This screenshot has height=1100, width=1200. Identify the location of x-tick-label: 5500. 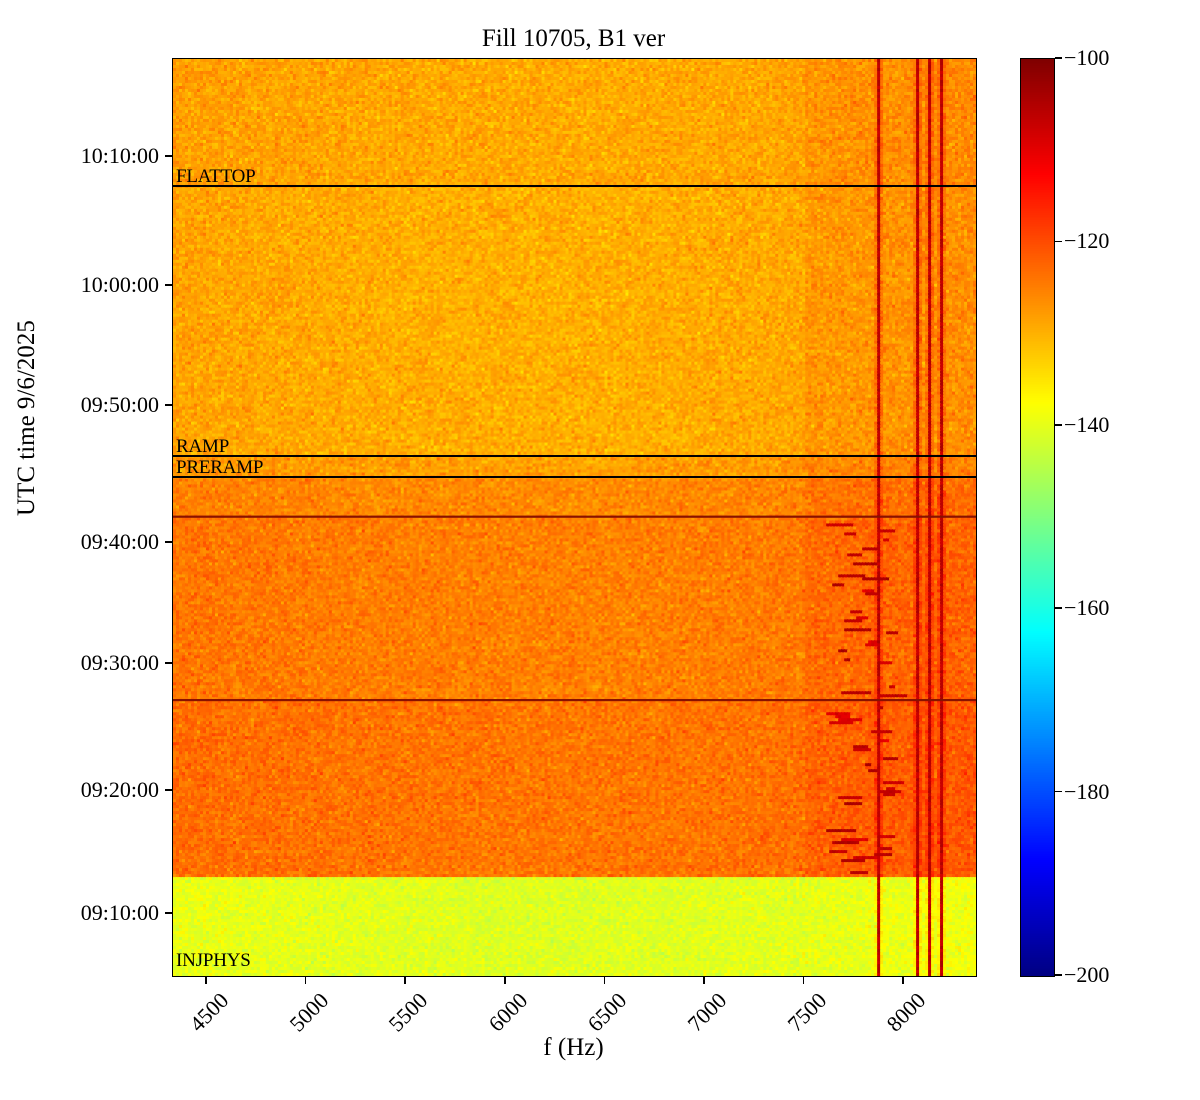
(408, 1012).